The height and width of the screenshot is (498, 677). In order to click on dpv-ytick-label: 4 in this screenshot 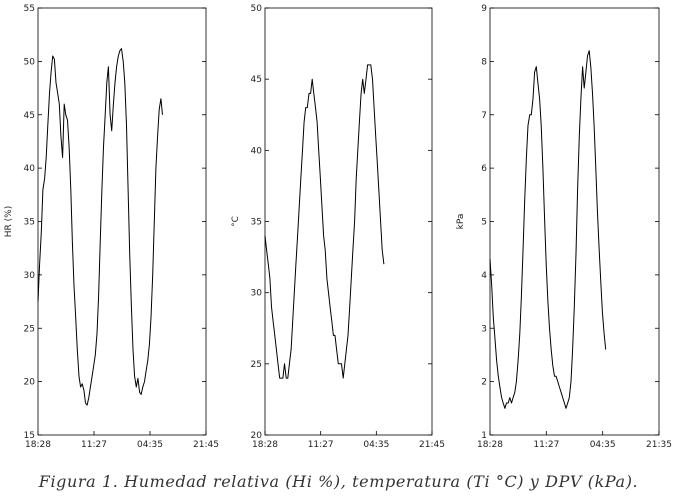, I will do `click(484, 276)`.